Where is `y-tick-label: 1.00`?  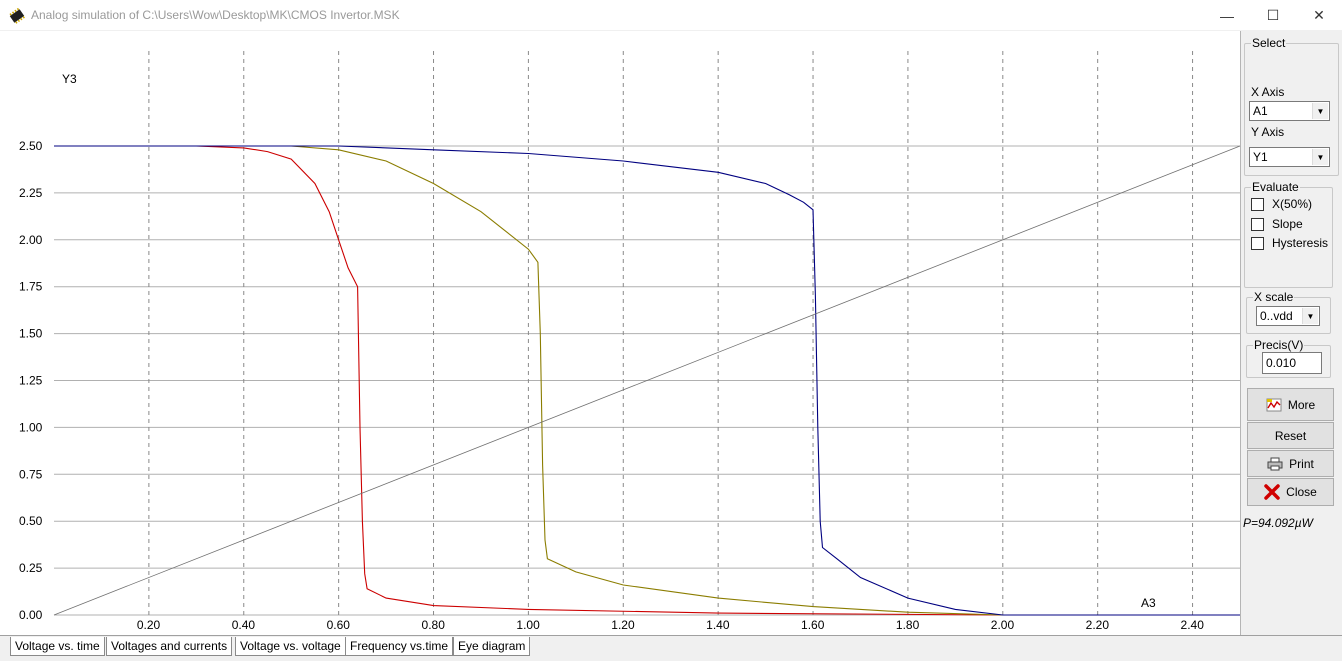
y-tick-label: 1.00 is located at coordinates (31, 427).